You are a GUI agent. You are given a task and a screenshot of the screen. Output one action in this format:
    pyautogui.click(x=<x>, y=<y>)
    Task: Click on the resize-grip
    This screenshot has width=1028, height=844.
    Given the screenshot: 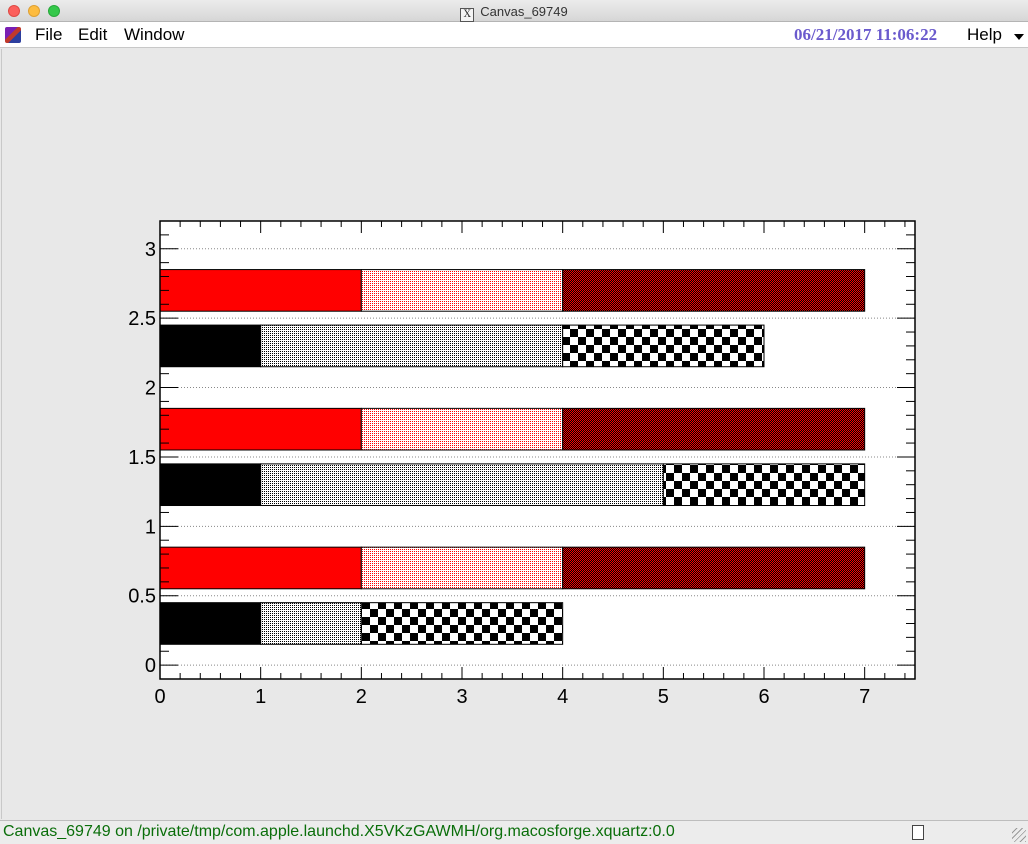 What is the action you would take?
    pyautogui.click(x=1019, y=835)
    